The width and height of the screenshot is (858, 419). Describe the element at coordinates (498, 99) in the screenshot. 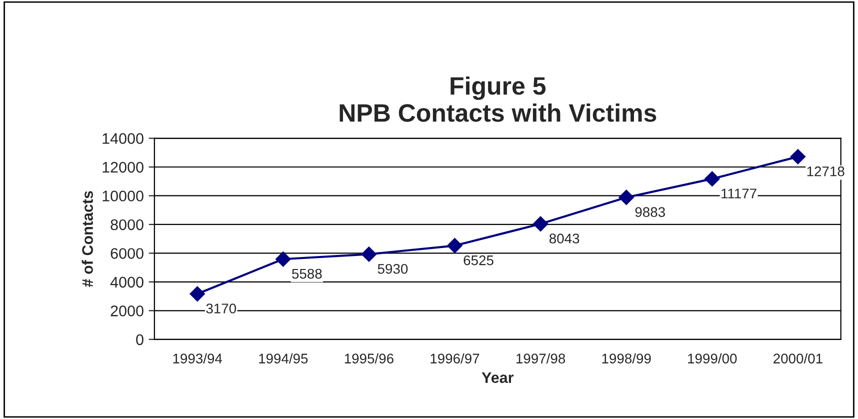

I see `chart-title: Figure 5 NPB Contacts with Victims` at that location.